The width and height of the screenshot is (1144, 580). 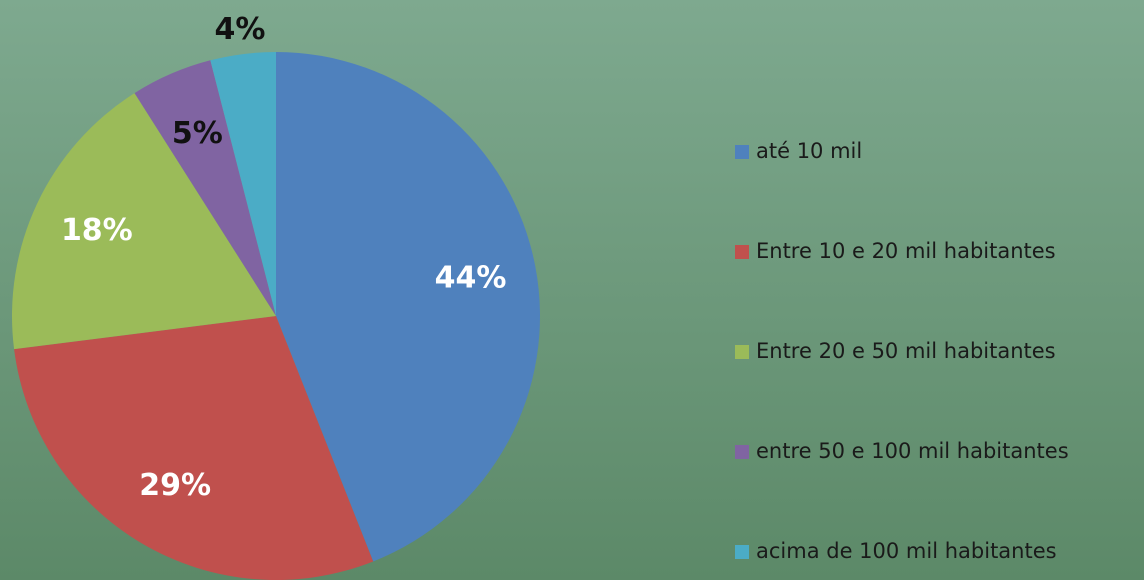 I want to click on data-label: 4%, so click(x=239, y=29).